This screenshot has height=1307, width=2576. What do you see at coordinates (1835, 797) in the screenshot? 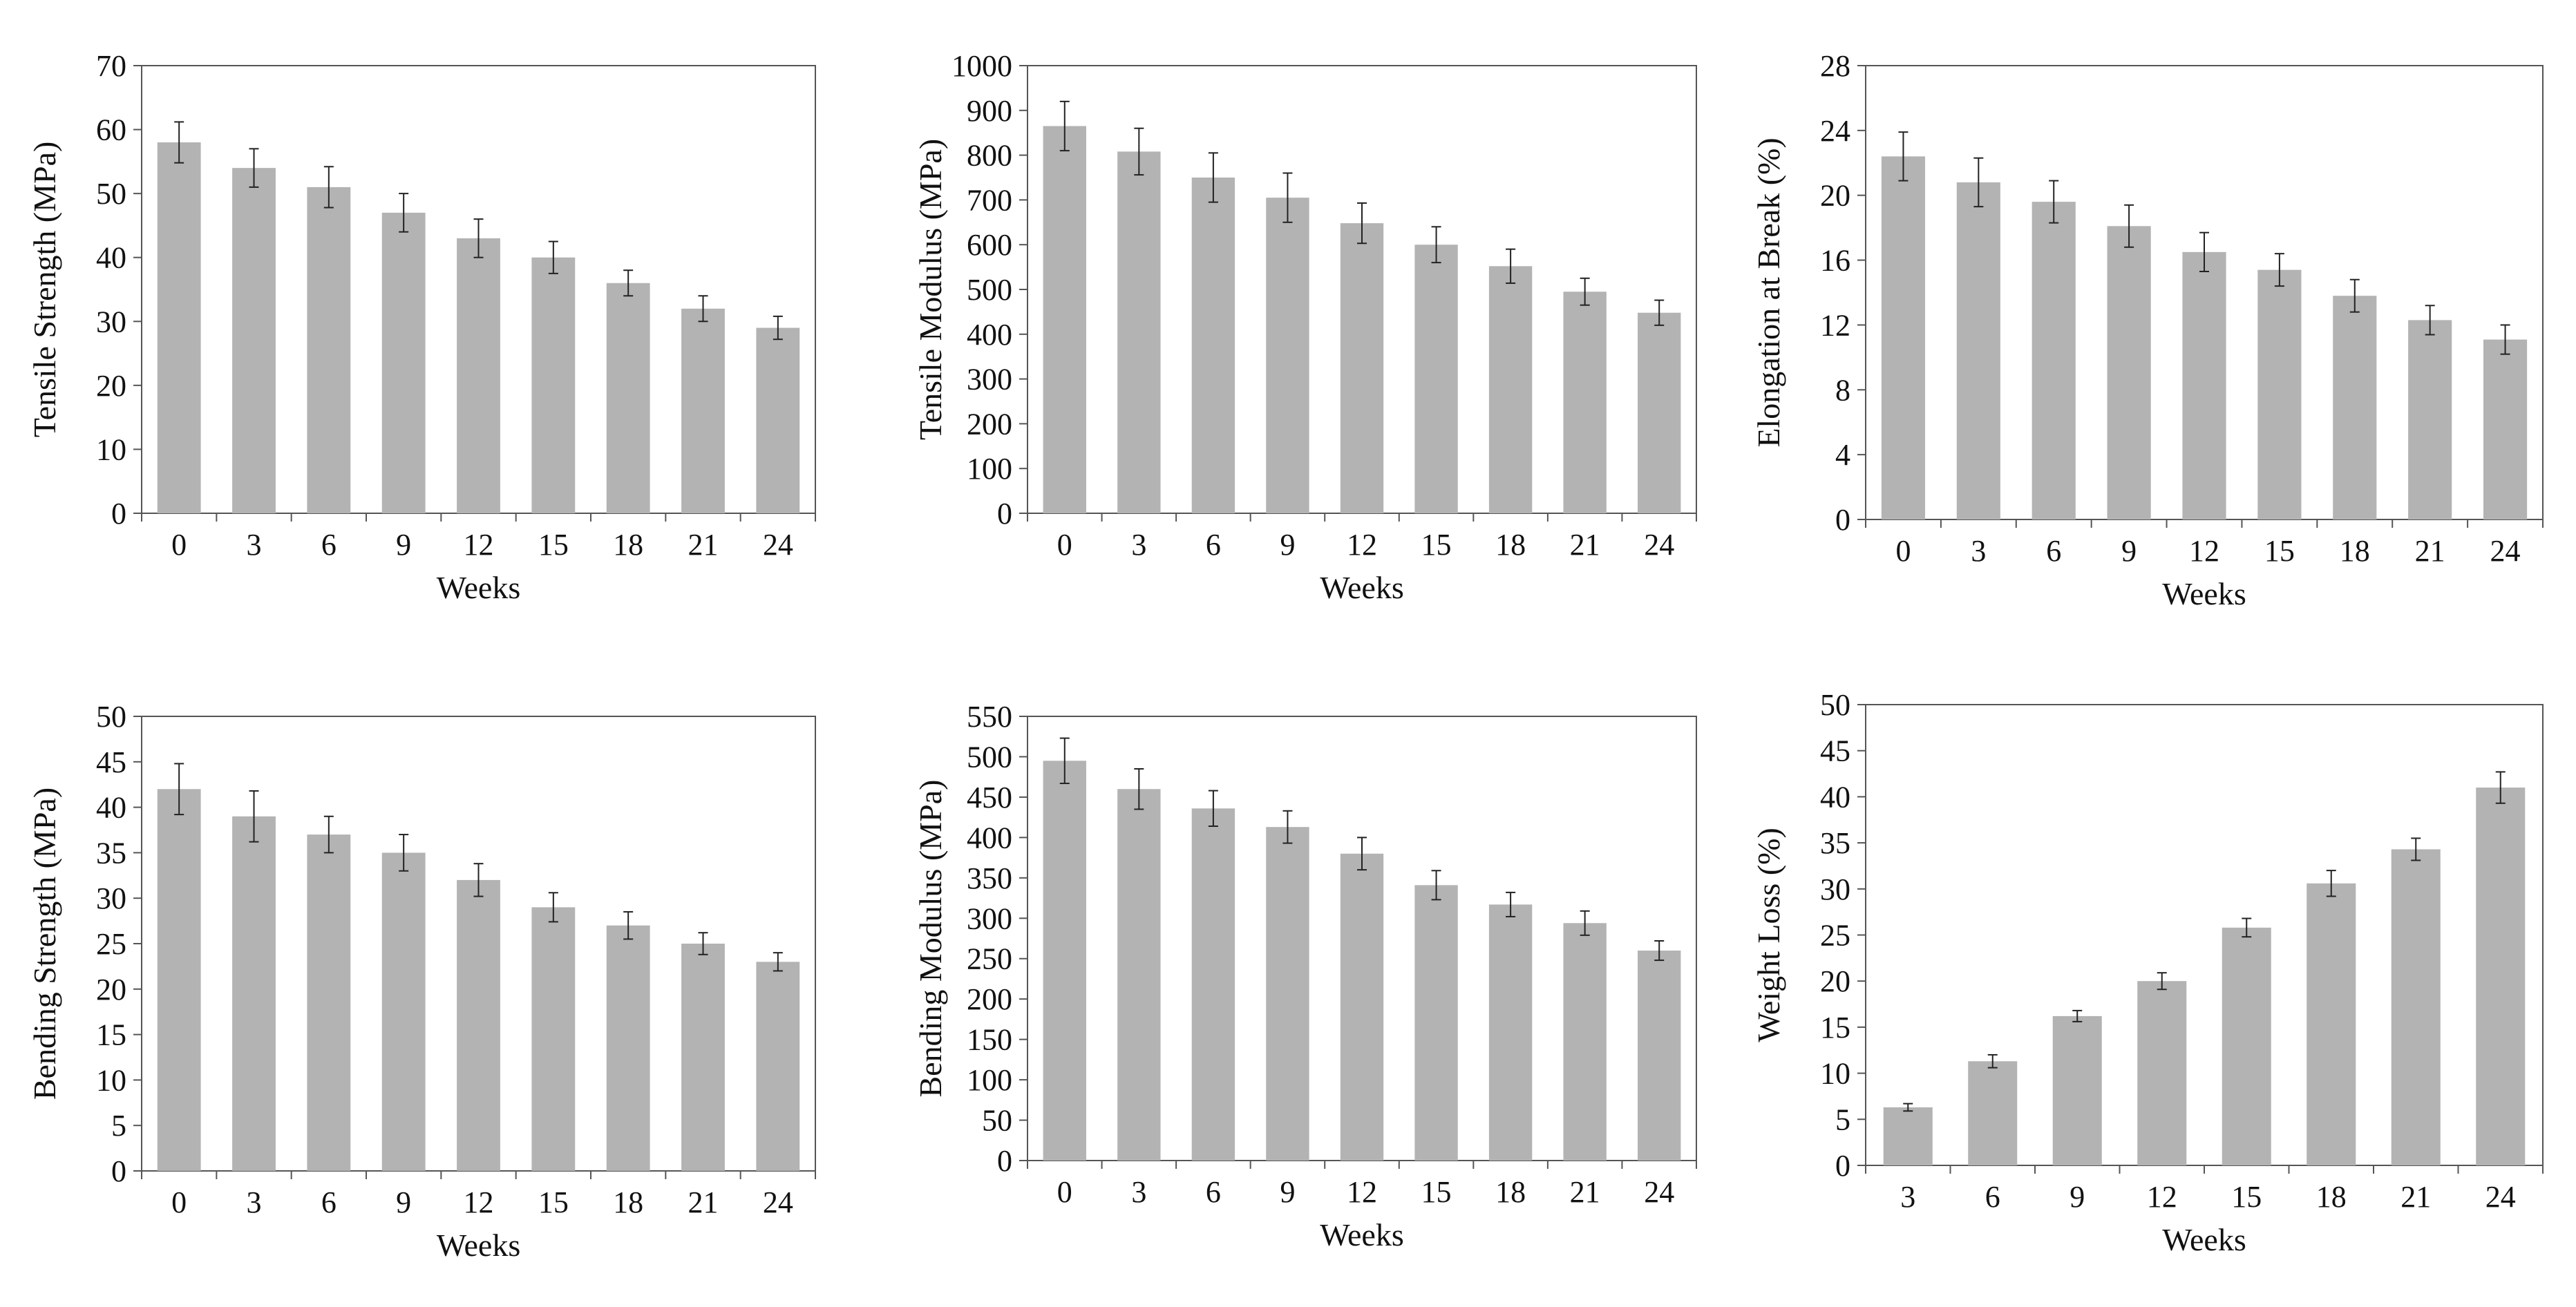
I see `y-tick-label: 40` at bounding box center [1835, 797].